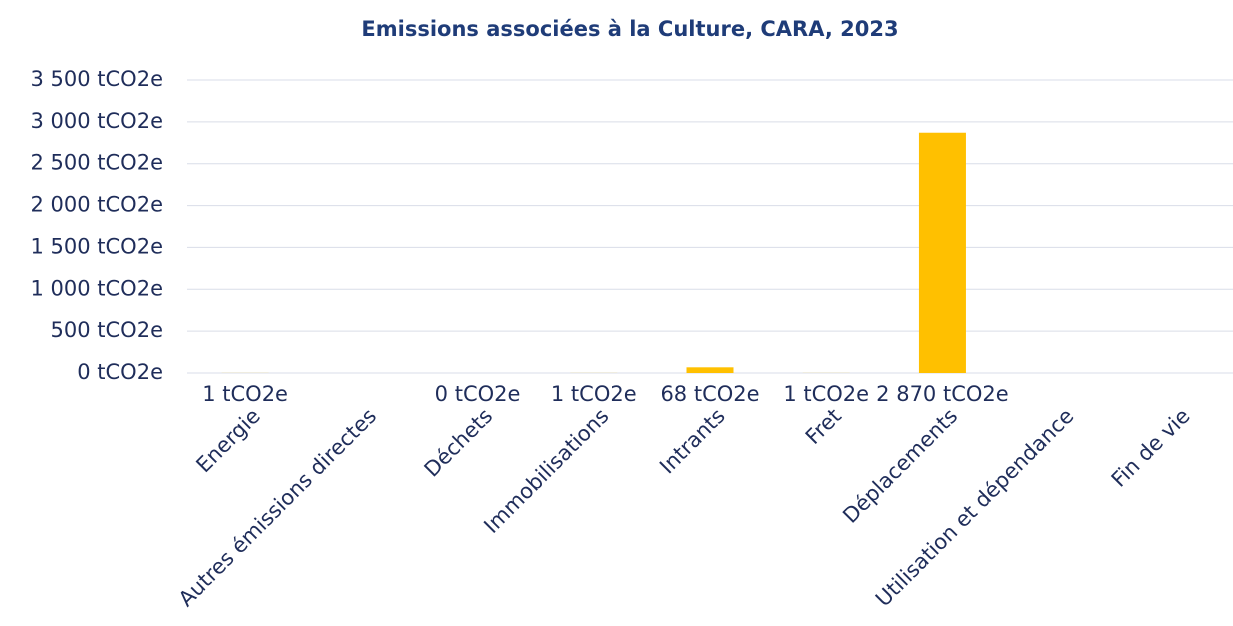 Image resolution: width=1233 pixels, height=626 pixels. Describe the element at coordinates (120, 372) in the screenshot. I see `y-tick-label: 0 tCO2e` at that location.